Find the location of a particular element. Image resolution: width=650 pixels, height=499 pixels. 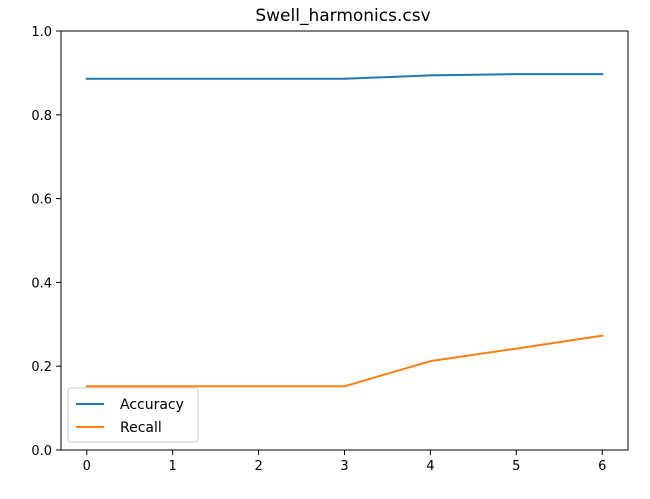

y-tick-label: 0.2 is located at coordinates (41, 367).